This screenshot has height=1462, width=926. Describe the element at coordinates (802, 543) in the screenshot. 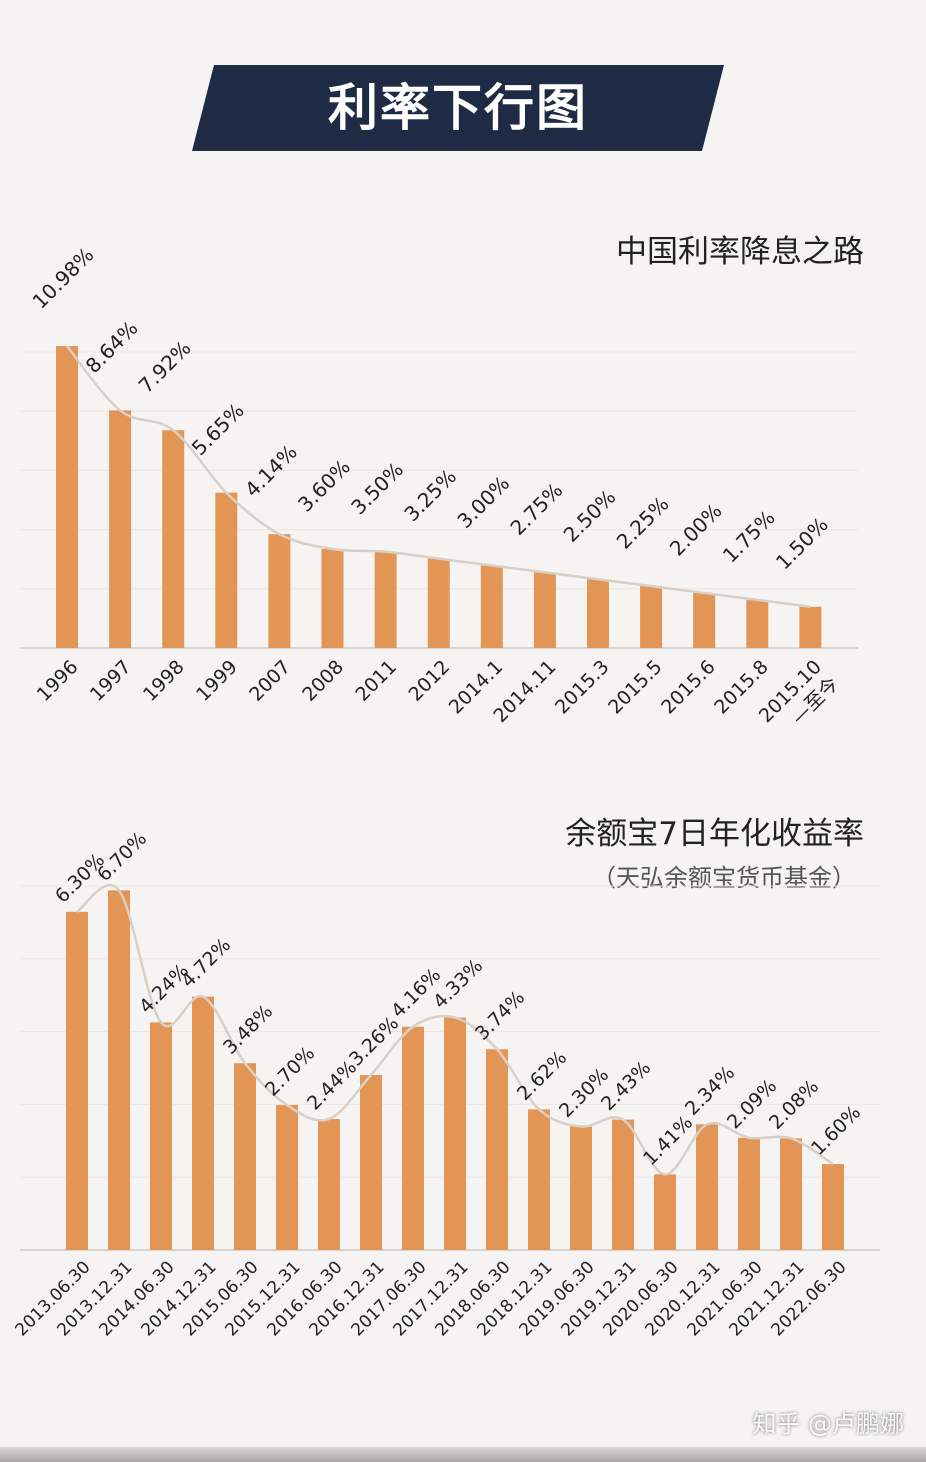

I see `chart1-data-label: 1.50%` at that location.